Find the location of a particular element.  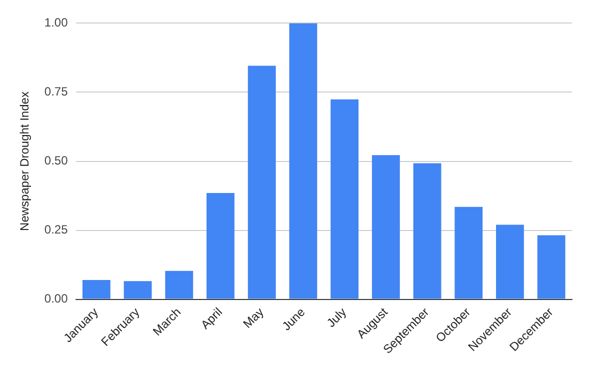

x-tick-label: May is located at coordinates (253, 317).